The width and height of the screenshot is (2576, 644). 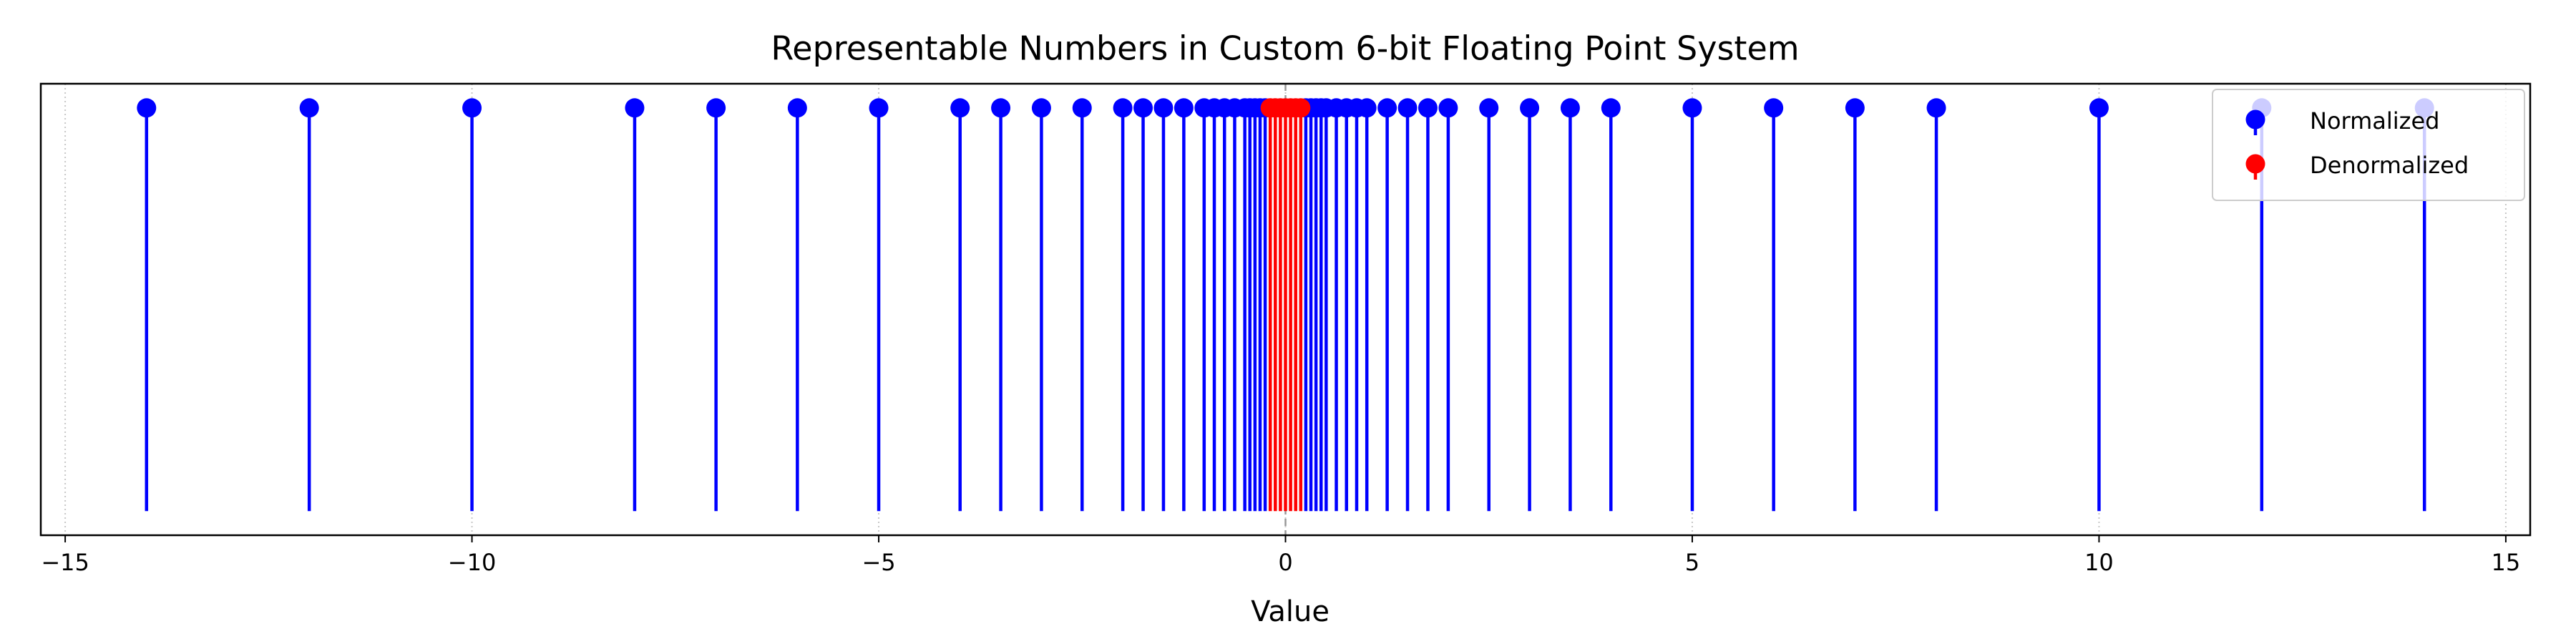 I want to click on x-tick-label: 0, so click(x=1285, y=562).